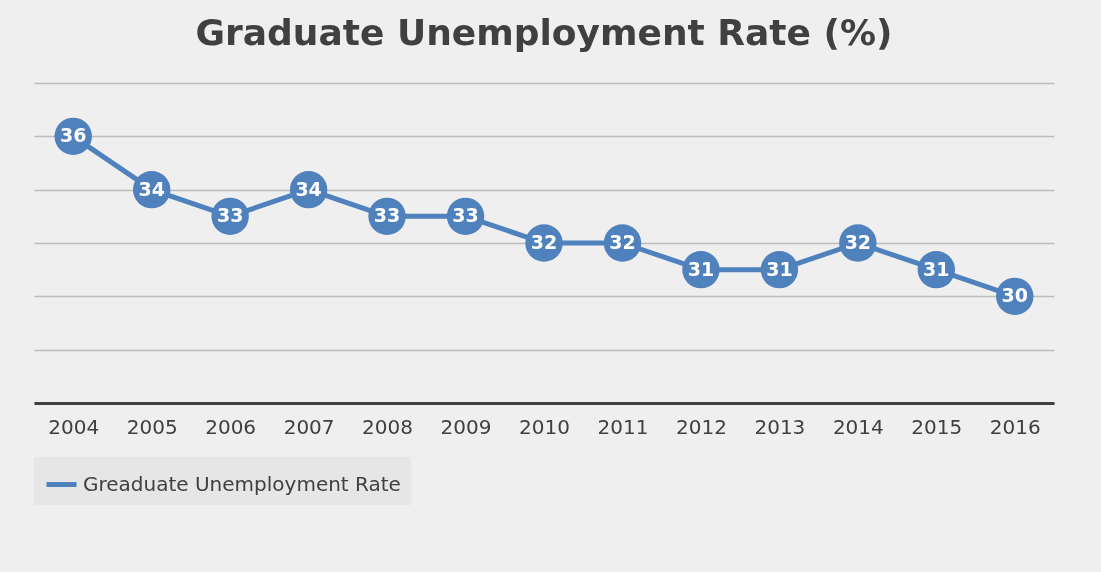  Describe the element at coordinates (701, 426) in the screenshot. I see `x-tick-label: 2012` at that location.